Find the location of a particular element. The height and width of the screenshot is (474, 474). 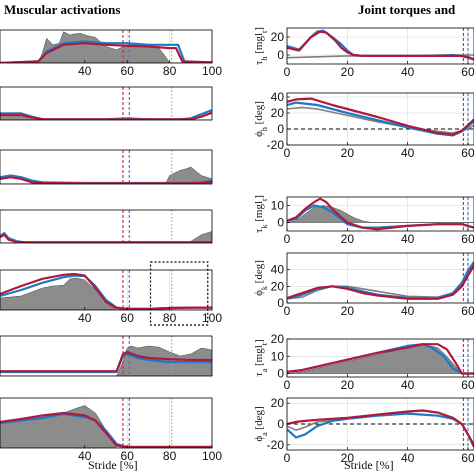

y-axis-label: ϕh [deg] is located at coordinates (261, 119).